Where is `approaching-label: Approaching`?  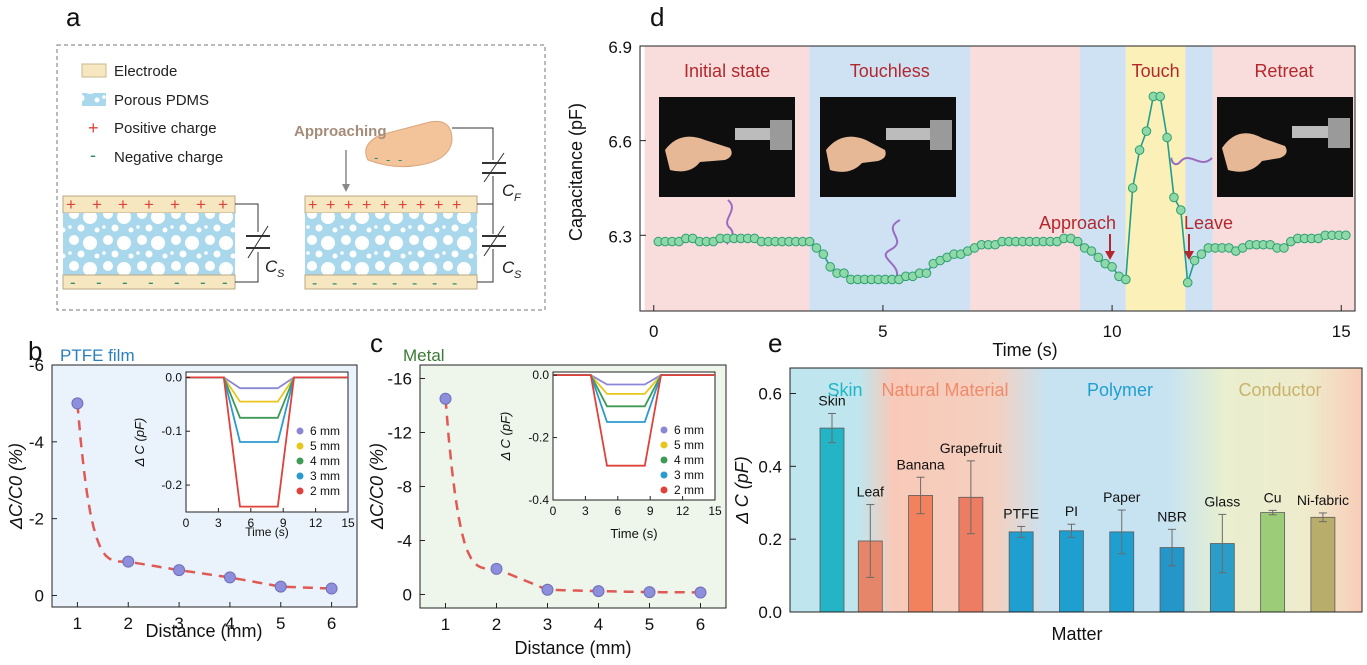 approaching-label: Approaching is located at coordinates (340, 131).